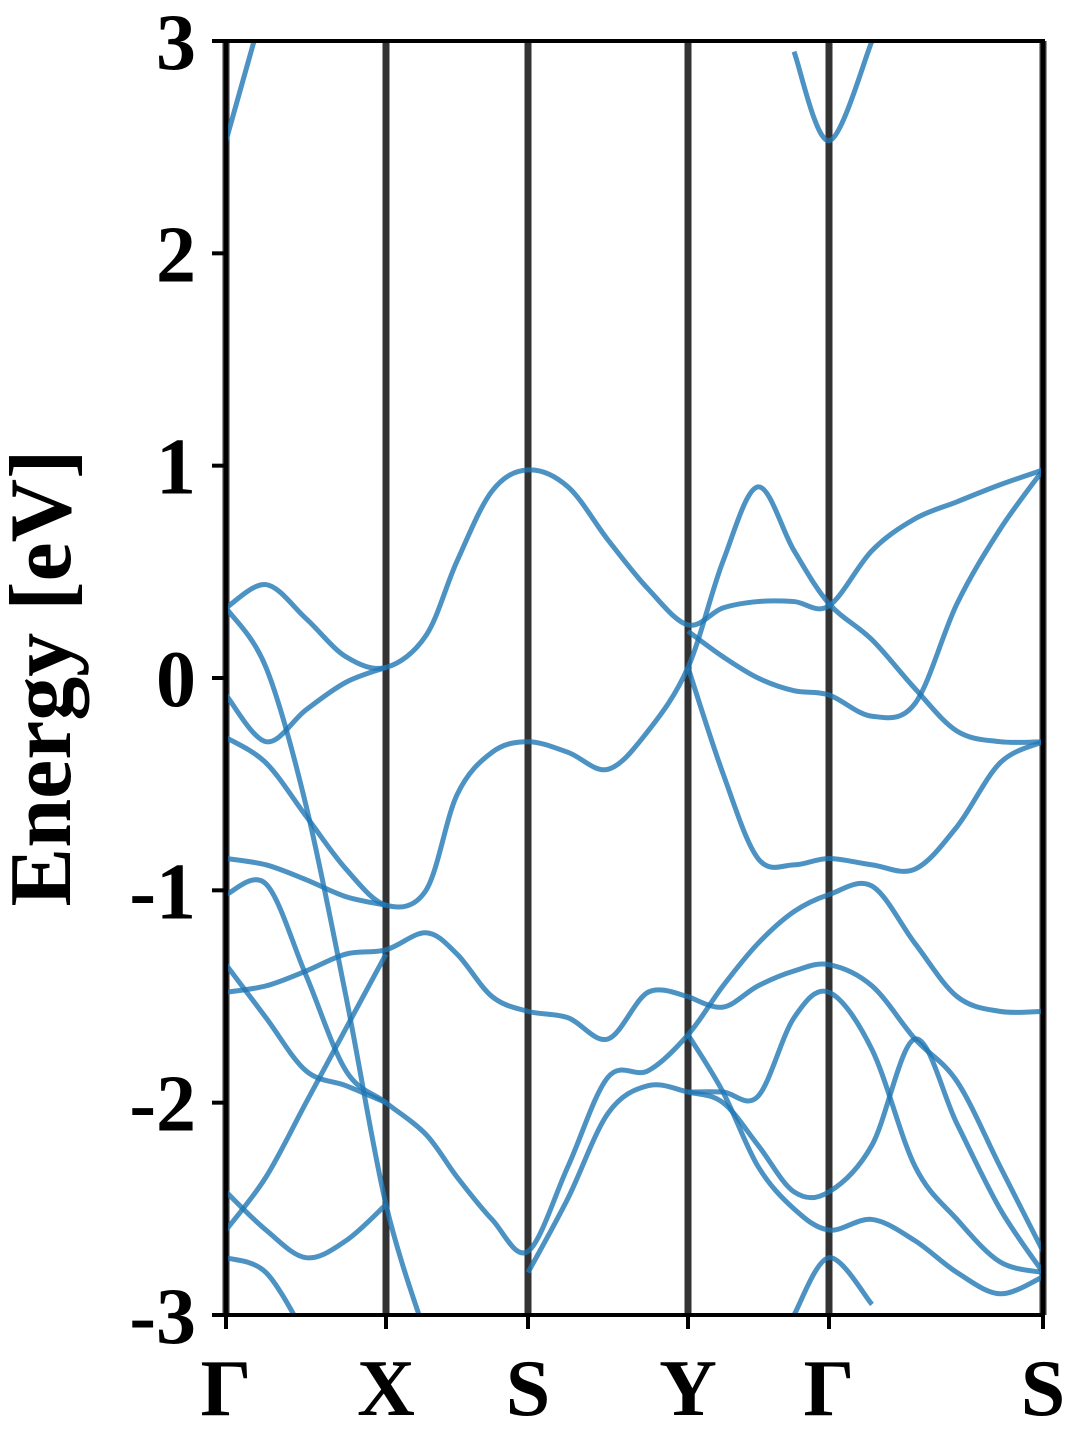 Image resolution: width=1080 pixels, height=1440 pixels. Describe the element at coordinates (45, 678) in the screenshot. I see `y-axis-label: Energy [eV]` at that location.